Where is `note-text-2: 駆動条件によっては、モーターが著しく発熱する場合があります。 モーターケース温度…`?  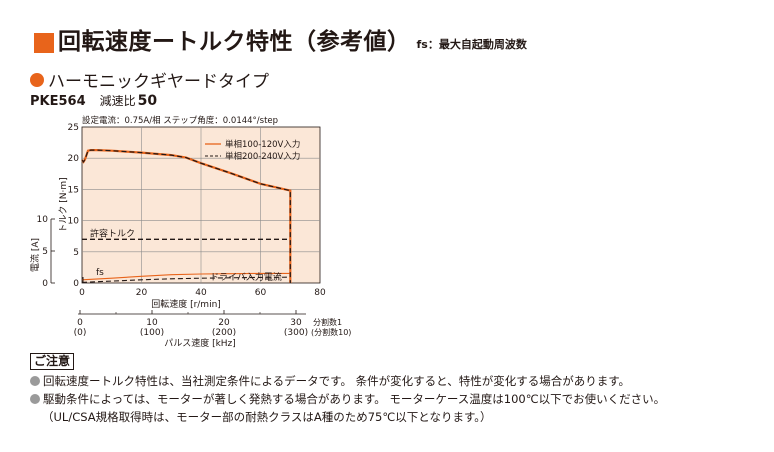
note-text-2: 駆動条件によっては、モーターが著しく発熱する場合があります。 モーターケース温度… is located at coordinates (354, 399).